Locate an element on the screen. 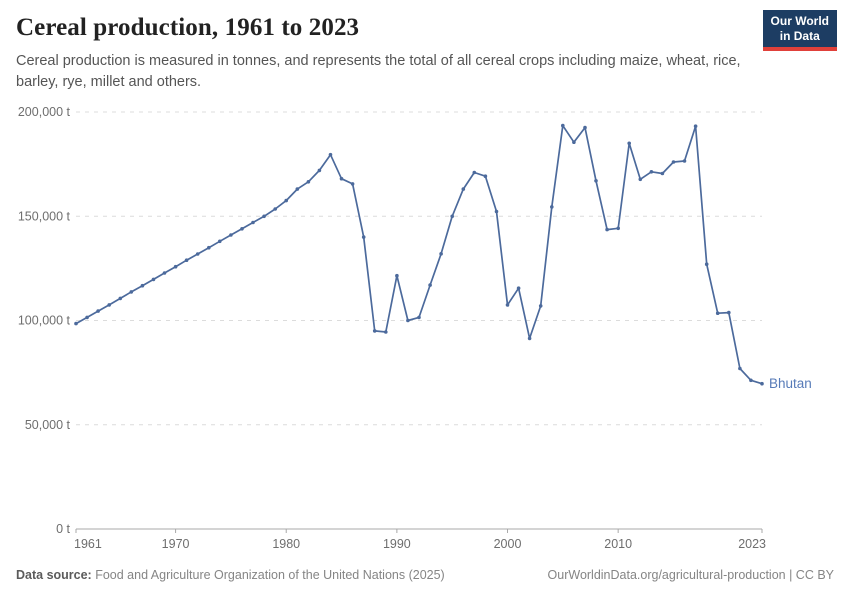  entity-label: Bhutan is located at coordinates (790, 383).